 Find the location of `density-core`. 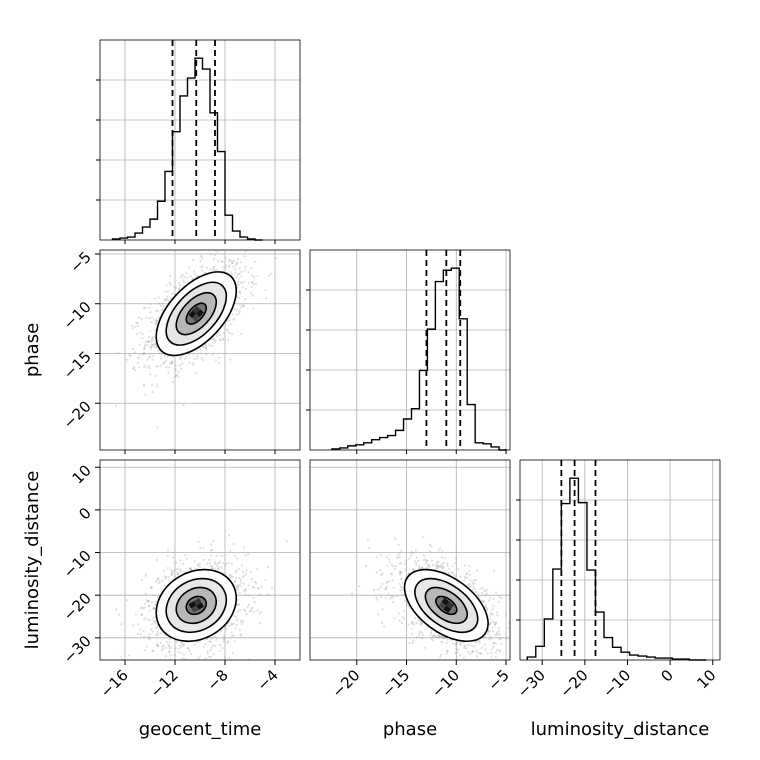

density-core is located at coordinates (196, 605).